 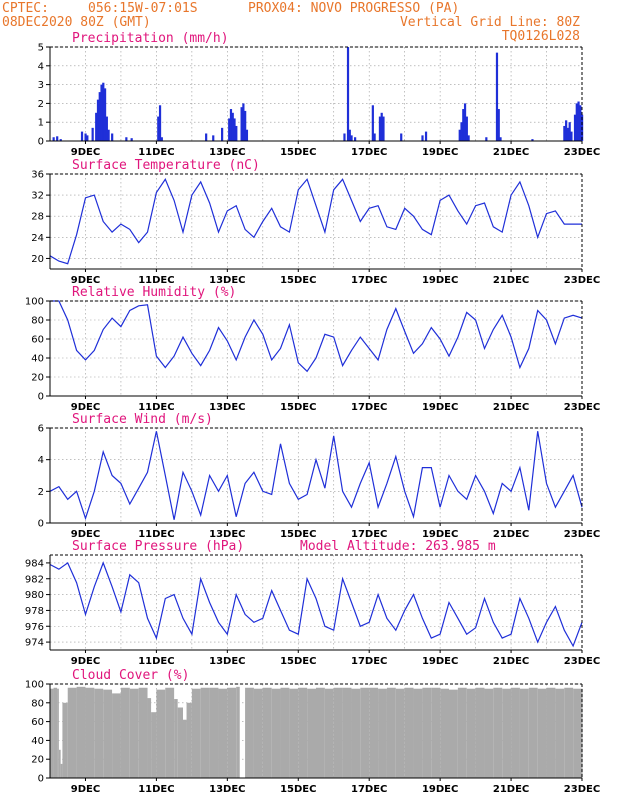 I want to click on series-line, so click(x=316, y=604).